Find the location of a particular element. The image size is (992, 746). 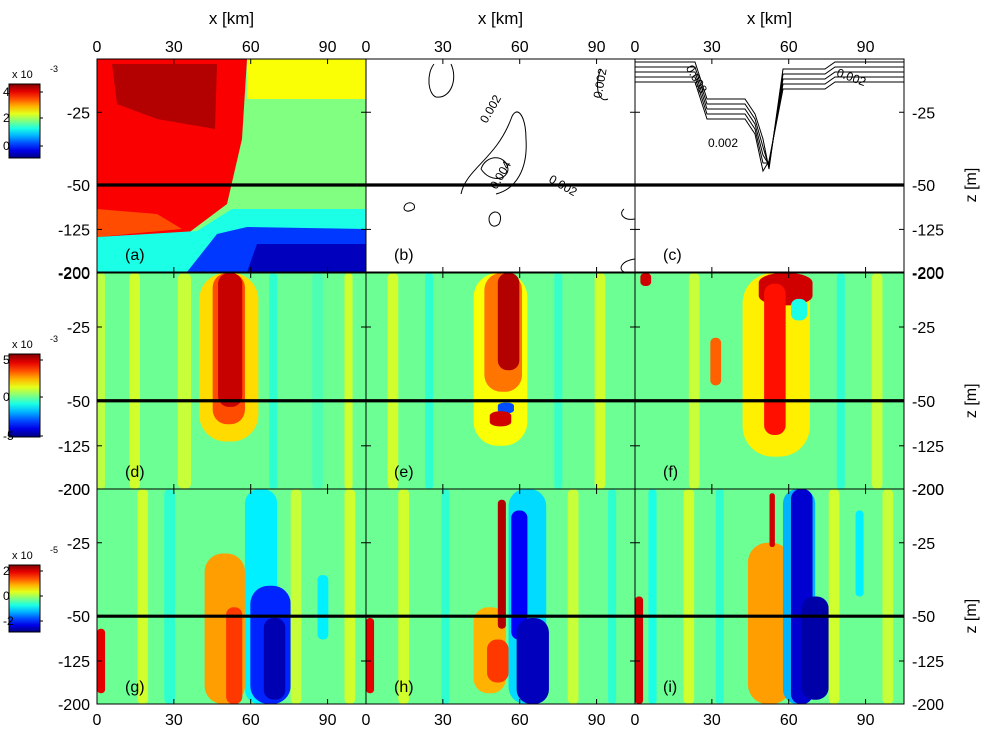

panel-label: (a) is located at coordinates (135, 255).